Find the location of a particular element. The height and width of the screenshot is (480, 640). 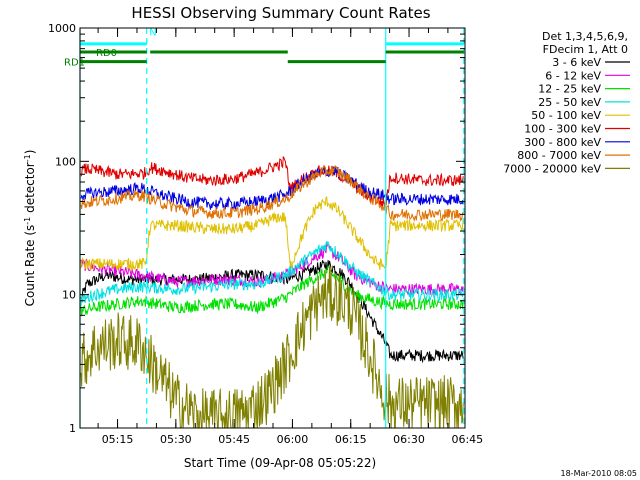

x-tick-label-6: 06:45 is located at coordinates (467, 439).